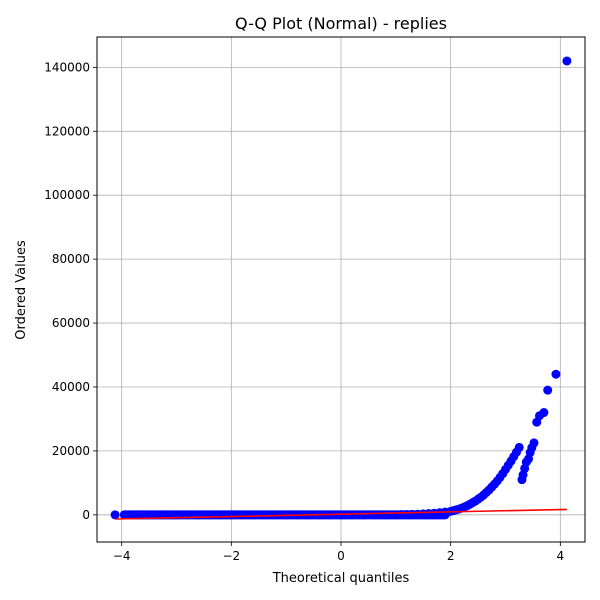 This screenshot has height=600, width=600. Describe the element at coordinates (341, 23) in the screenshot. I see `chart-title: Q-Q Plot (Normal) - replies` at that location.